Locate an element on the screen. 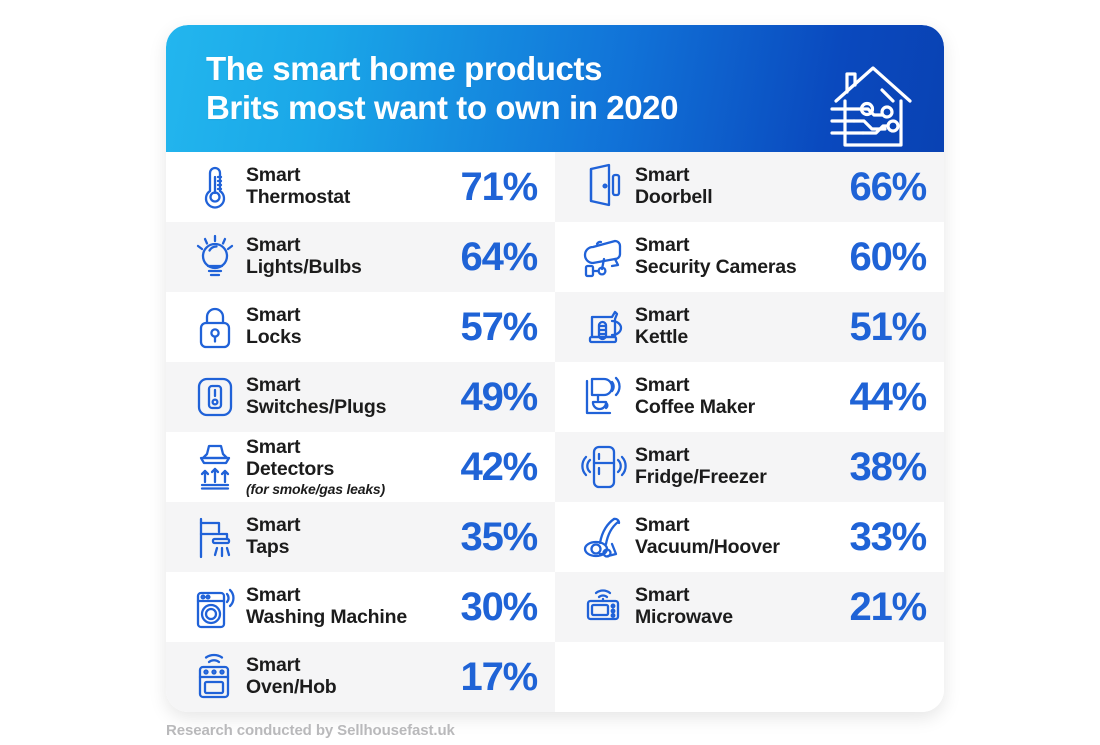 The width and height of the screenshot is (1100, 745). product-name: Smart Security Cameras is located at coordinates (716, 256).